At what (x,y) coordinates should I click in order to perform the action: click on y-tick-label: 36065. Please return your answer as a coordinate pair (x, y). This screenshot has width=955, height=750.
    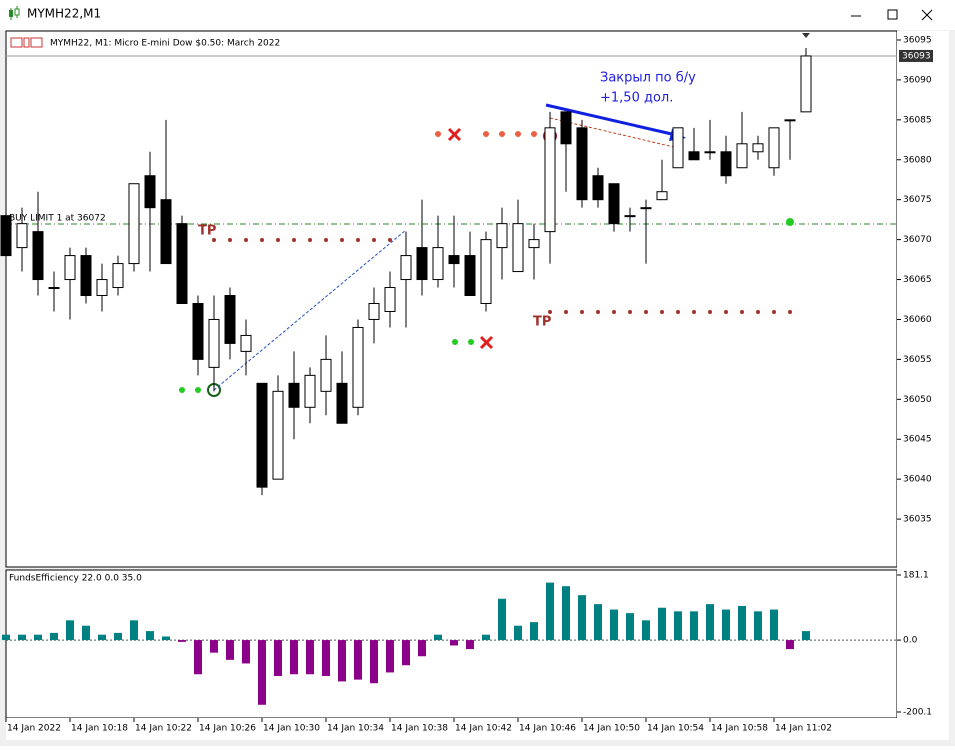
    Looking at the image, I should click on (917, 280).